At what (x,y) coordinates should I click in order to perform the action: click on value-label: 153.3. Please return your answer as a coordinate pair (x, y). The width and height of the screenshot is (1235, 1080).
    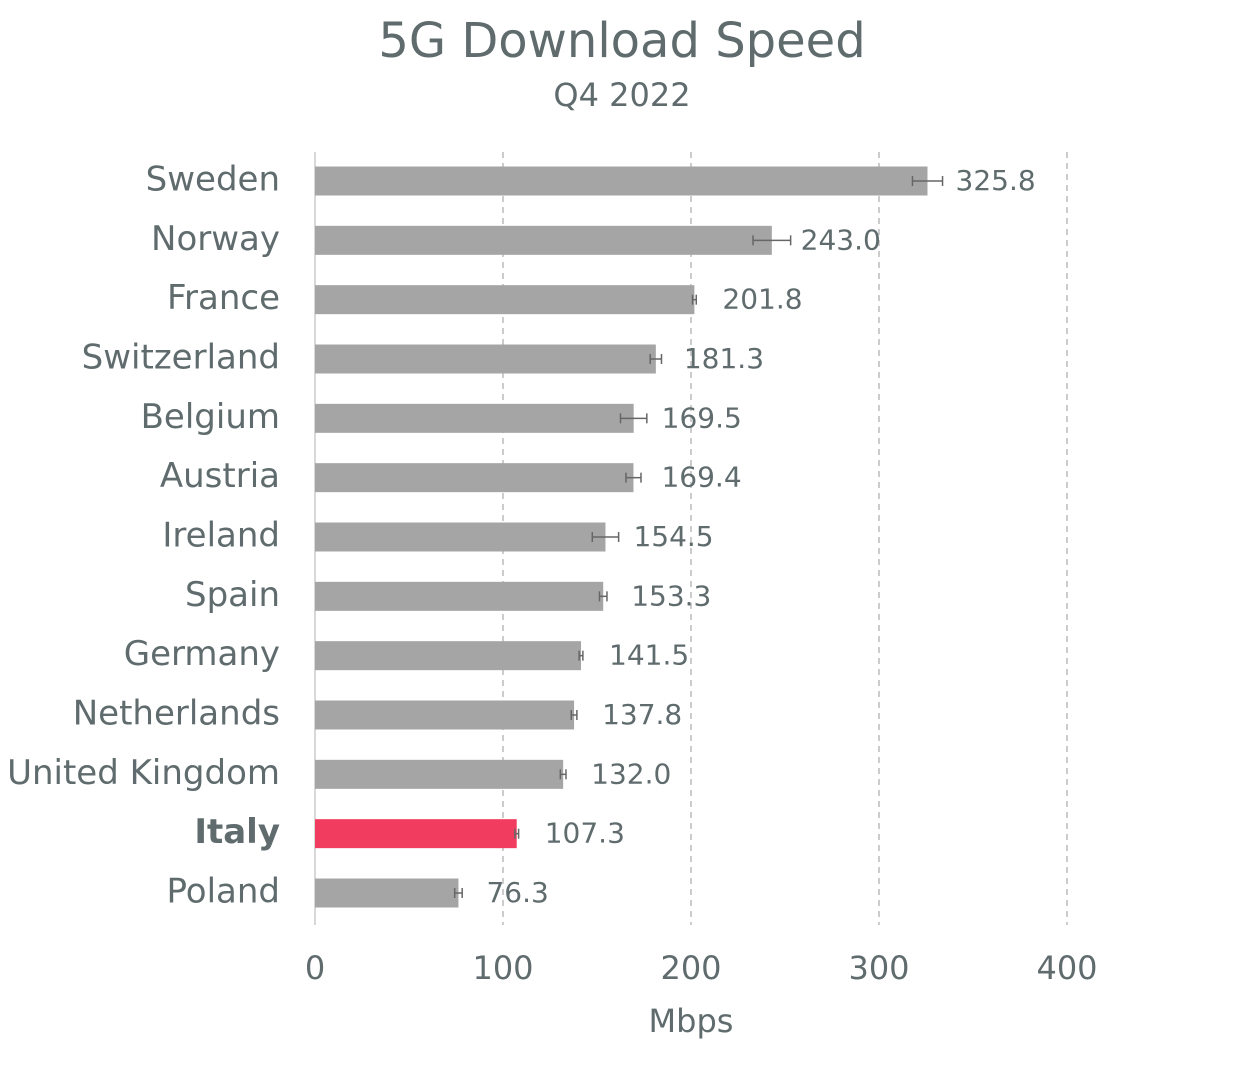
    Looking at the image, I should click on (671, 595).